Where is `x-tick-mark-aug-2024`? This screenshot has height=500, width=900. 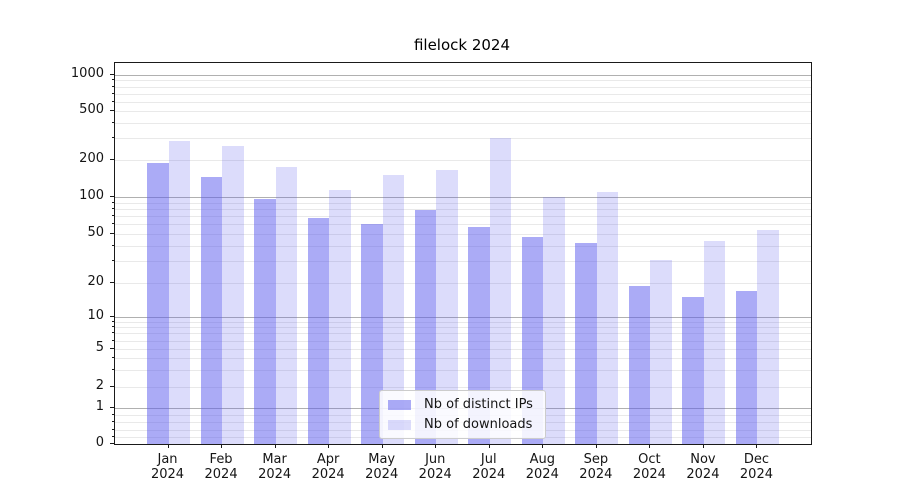
x-tick-mark-aug-2024 is located at coordinates (543, 446).